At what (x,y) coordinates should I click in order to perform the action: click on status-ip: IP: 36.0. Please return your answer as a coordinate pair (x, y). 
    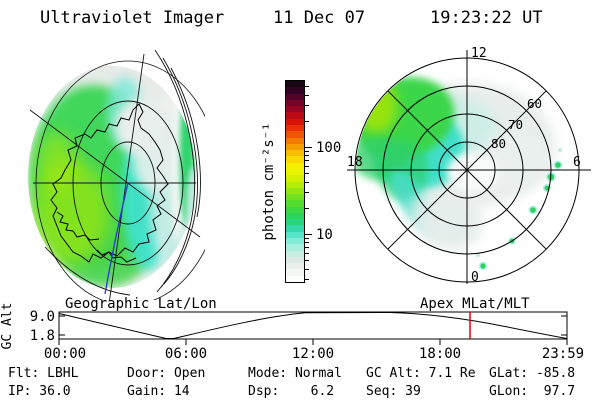
    Looking at the image, I should click on (39, 391).